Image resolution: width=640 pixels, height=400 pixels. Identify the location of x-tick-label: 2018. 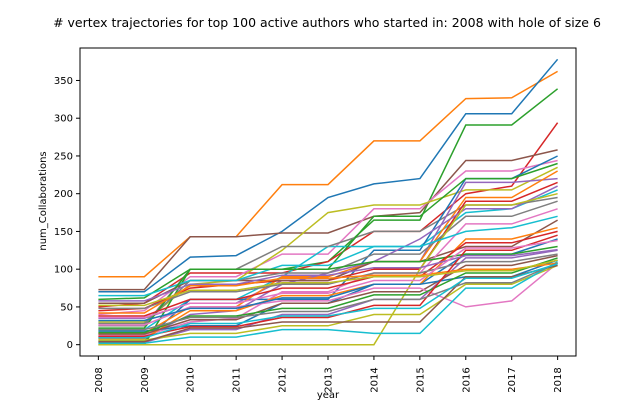
(558, 379).